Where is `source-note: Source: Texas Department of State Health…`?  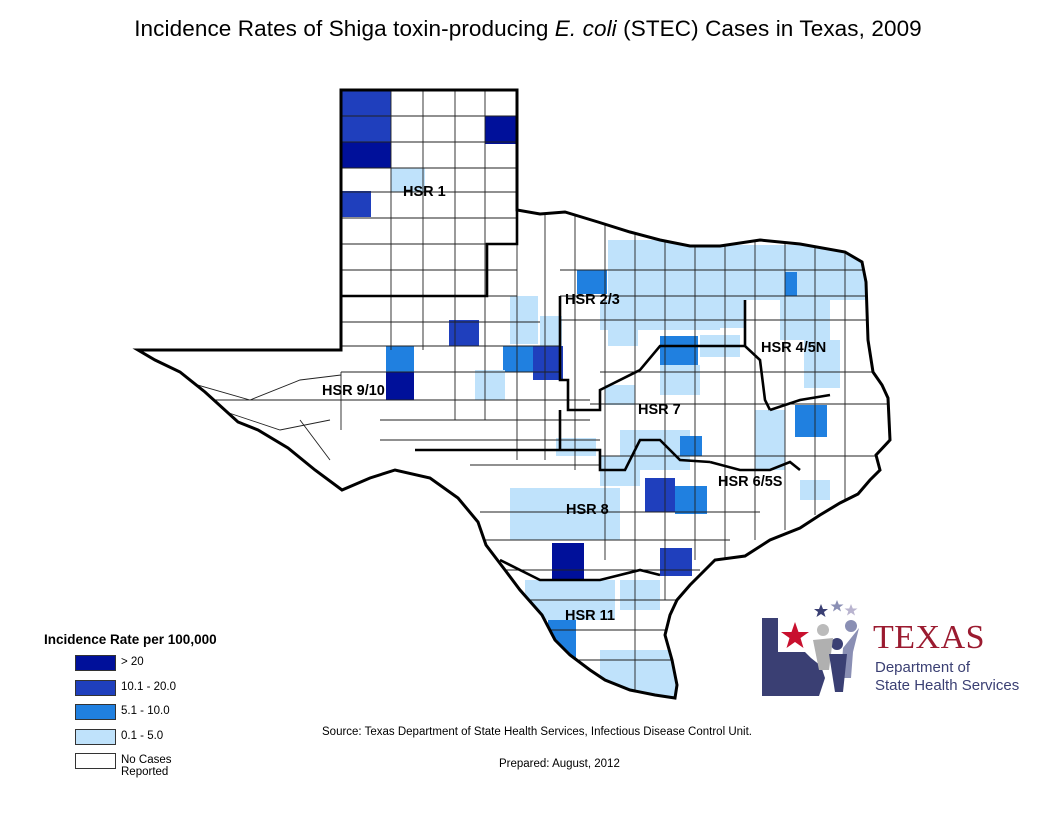 source-note: Source: Texas Department of State Health… is located at coordinates (537, 732).